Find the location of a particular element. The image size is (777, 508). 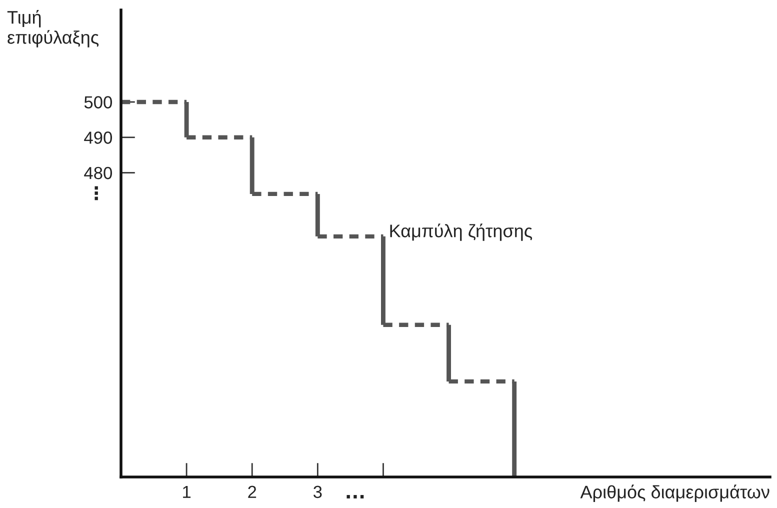

y-tick-label: 490 is located at coordinates (98, 138).